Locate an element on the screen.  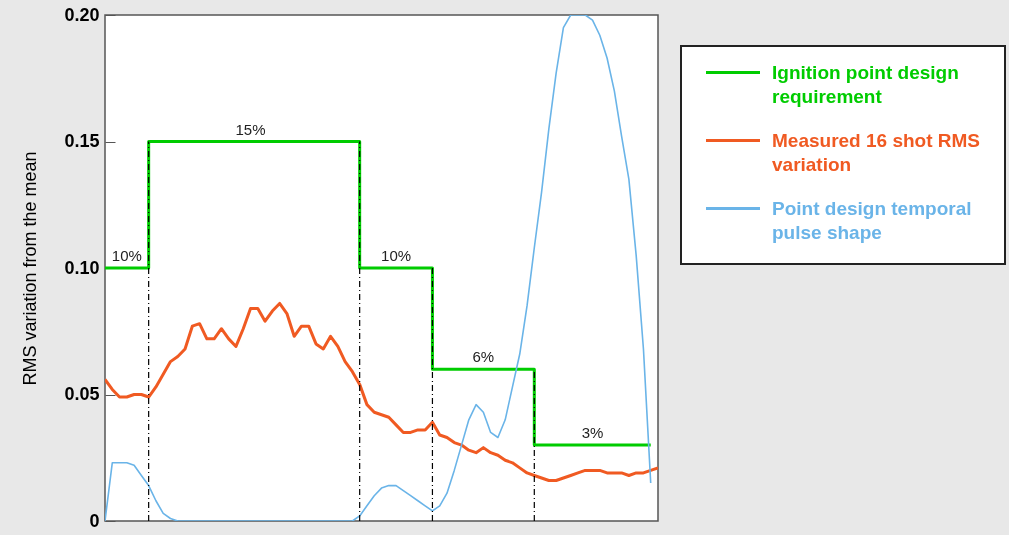
legend-label: Measured 16 shot RMS variation is located at coordinates (876, 153).